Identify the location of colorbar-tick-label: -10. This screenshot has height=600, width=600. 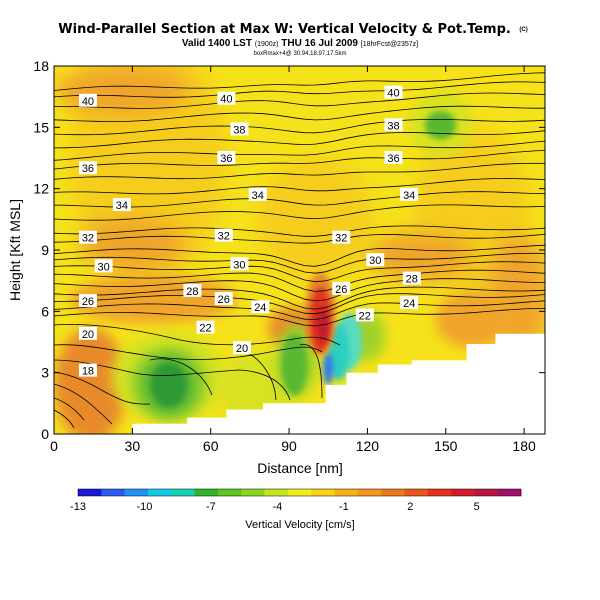
(144, 507).